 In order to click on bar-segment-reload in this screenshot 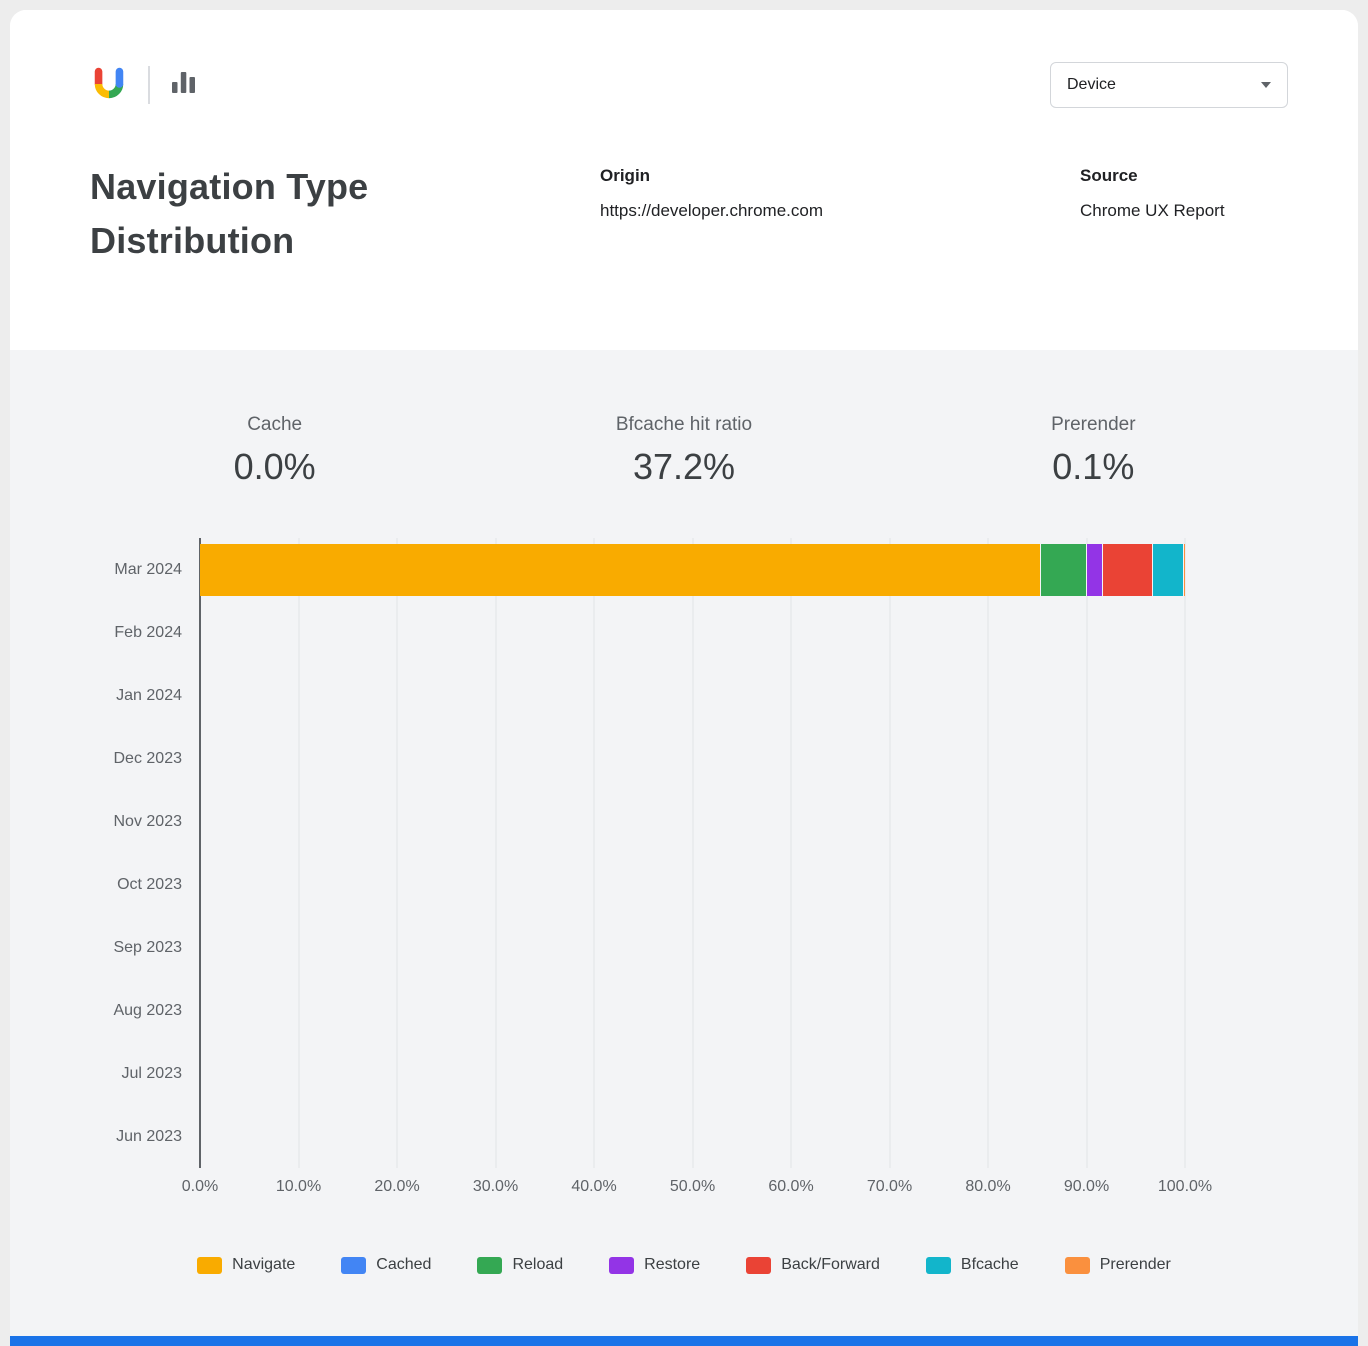, I will do `click(1063, 569)`.